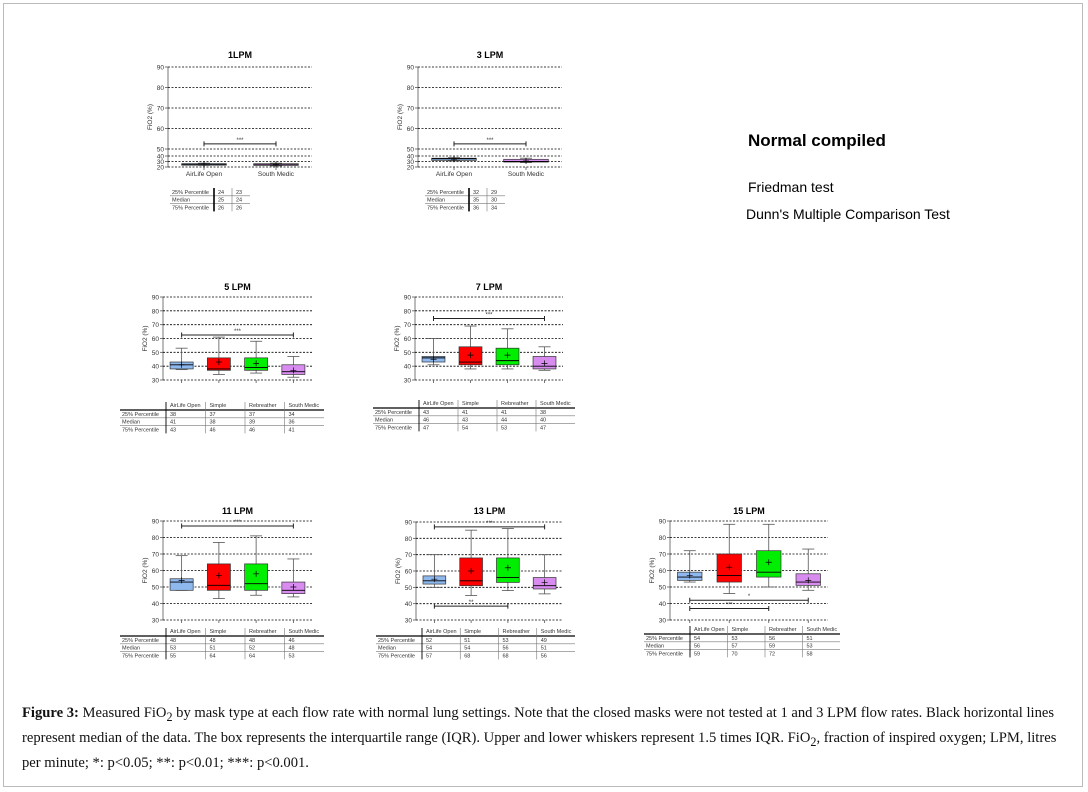 Image resolution: width=1088 pixels, height=792 pixels. Describe the element at coordinates (221, 201) in the screenshot. I see `table-cell: 25` at that location.